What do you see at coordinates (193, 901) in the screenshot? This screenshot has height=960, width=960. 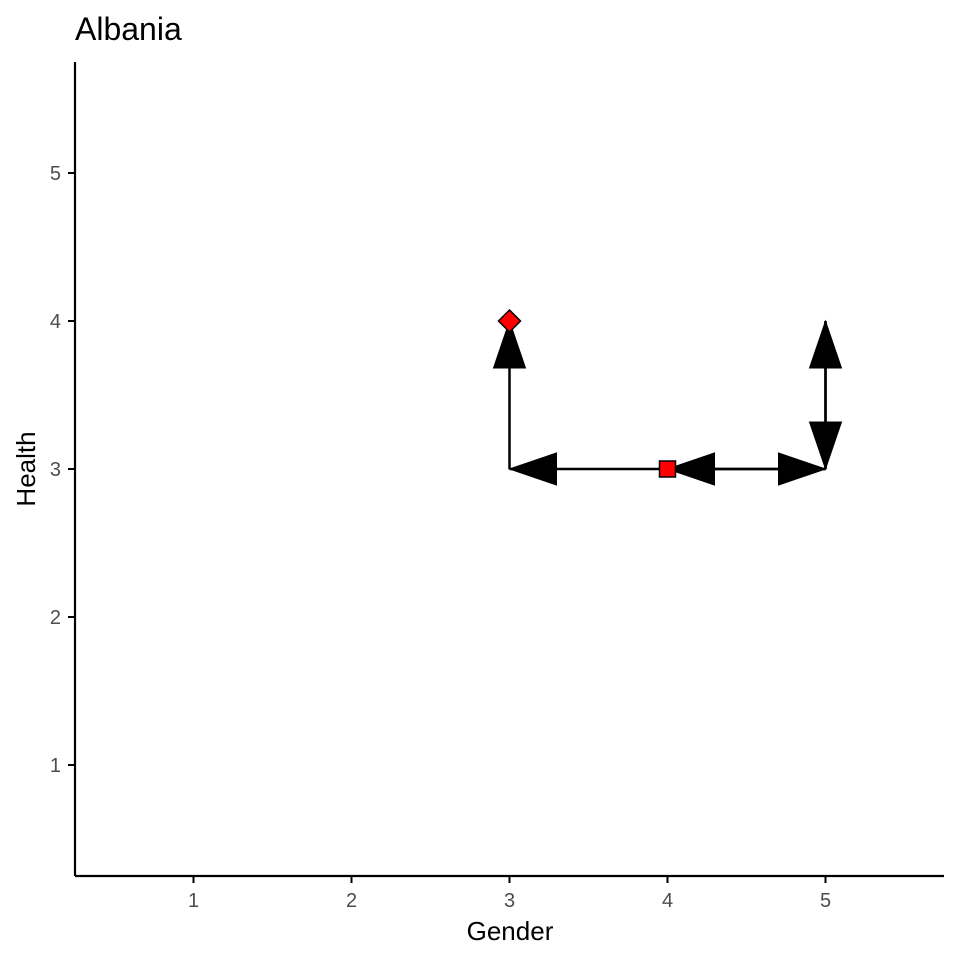 I see `x-tick-label: 1` at bounding box center [193, 901].